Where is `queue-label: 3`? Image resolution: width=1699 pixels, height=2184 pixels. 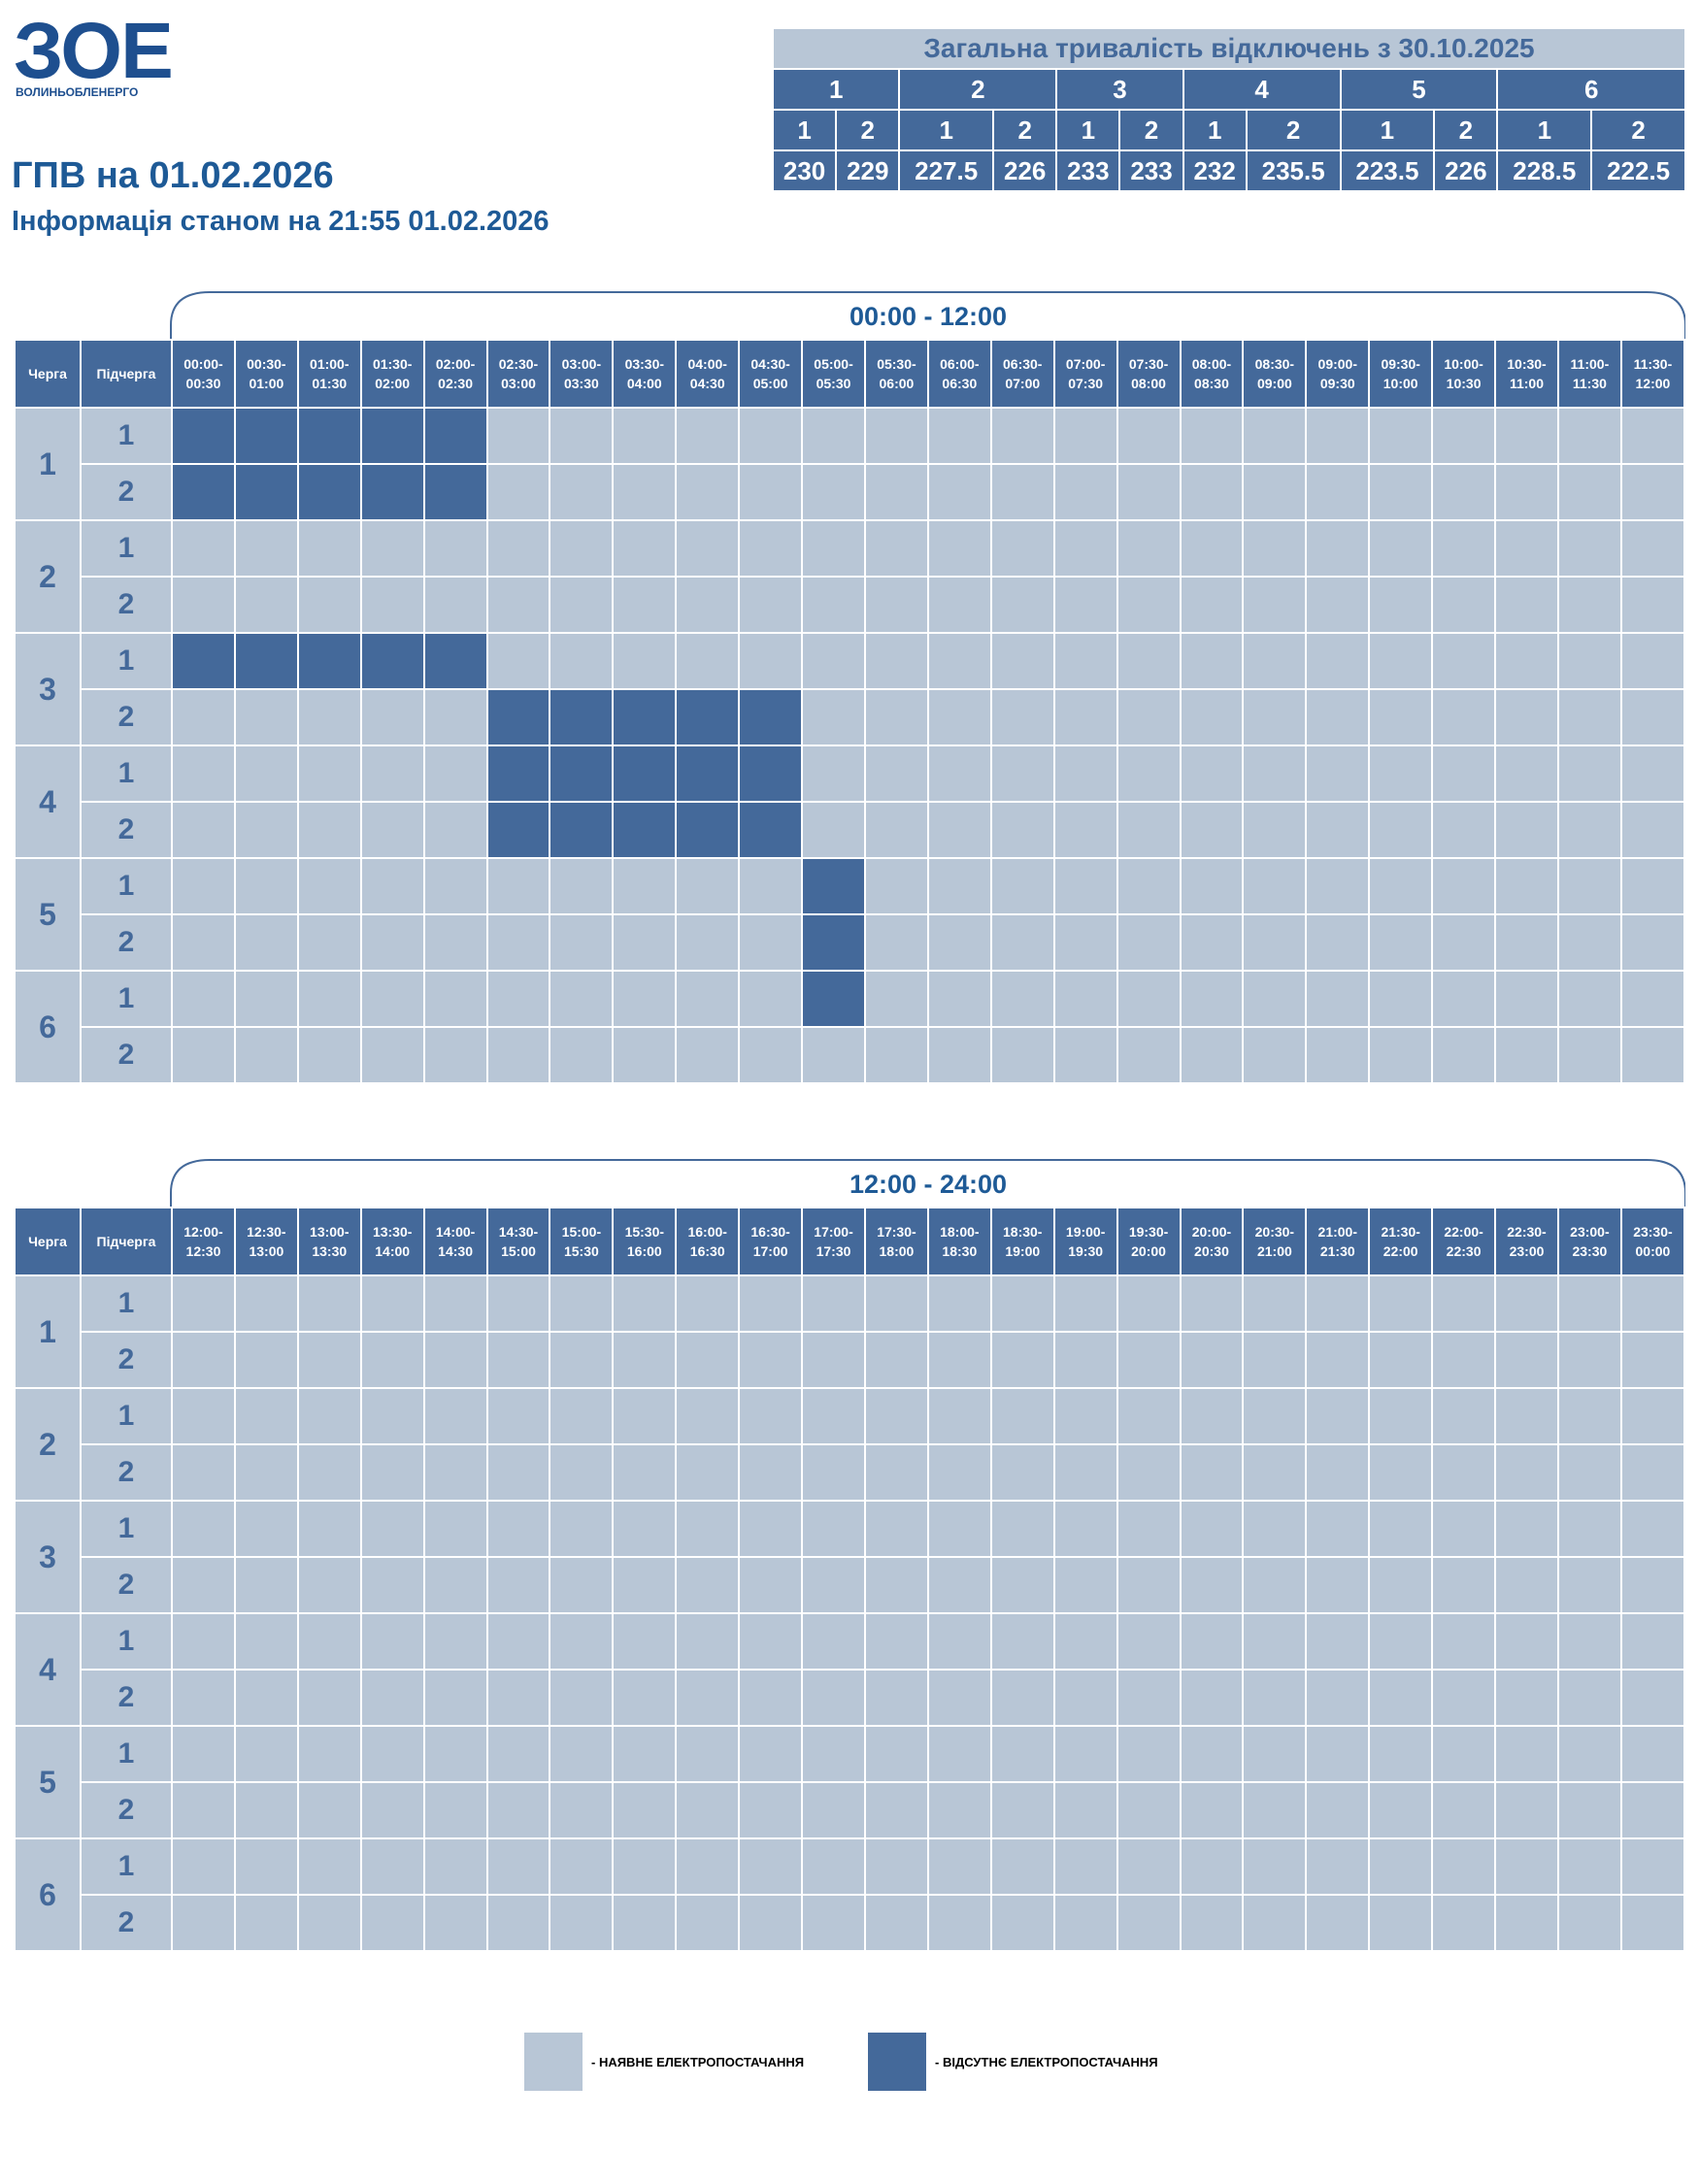 queue-label: 3 is located at coordinates (48, 689).